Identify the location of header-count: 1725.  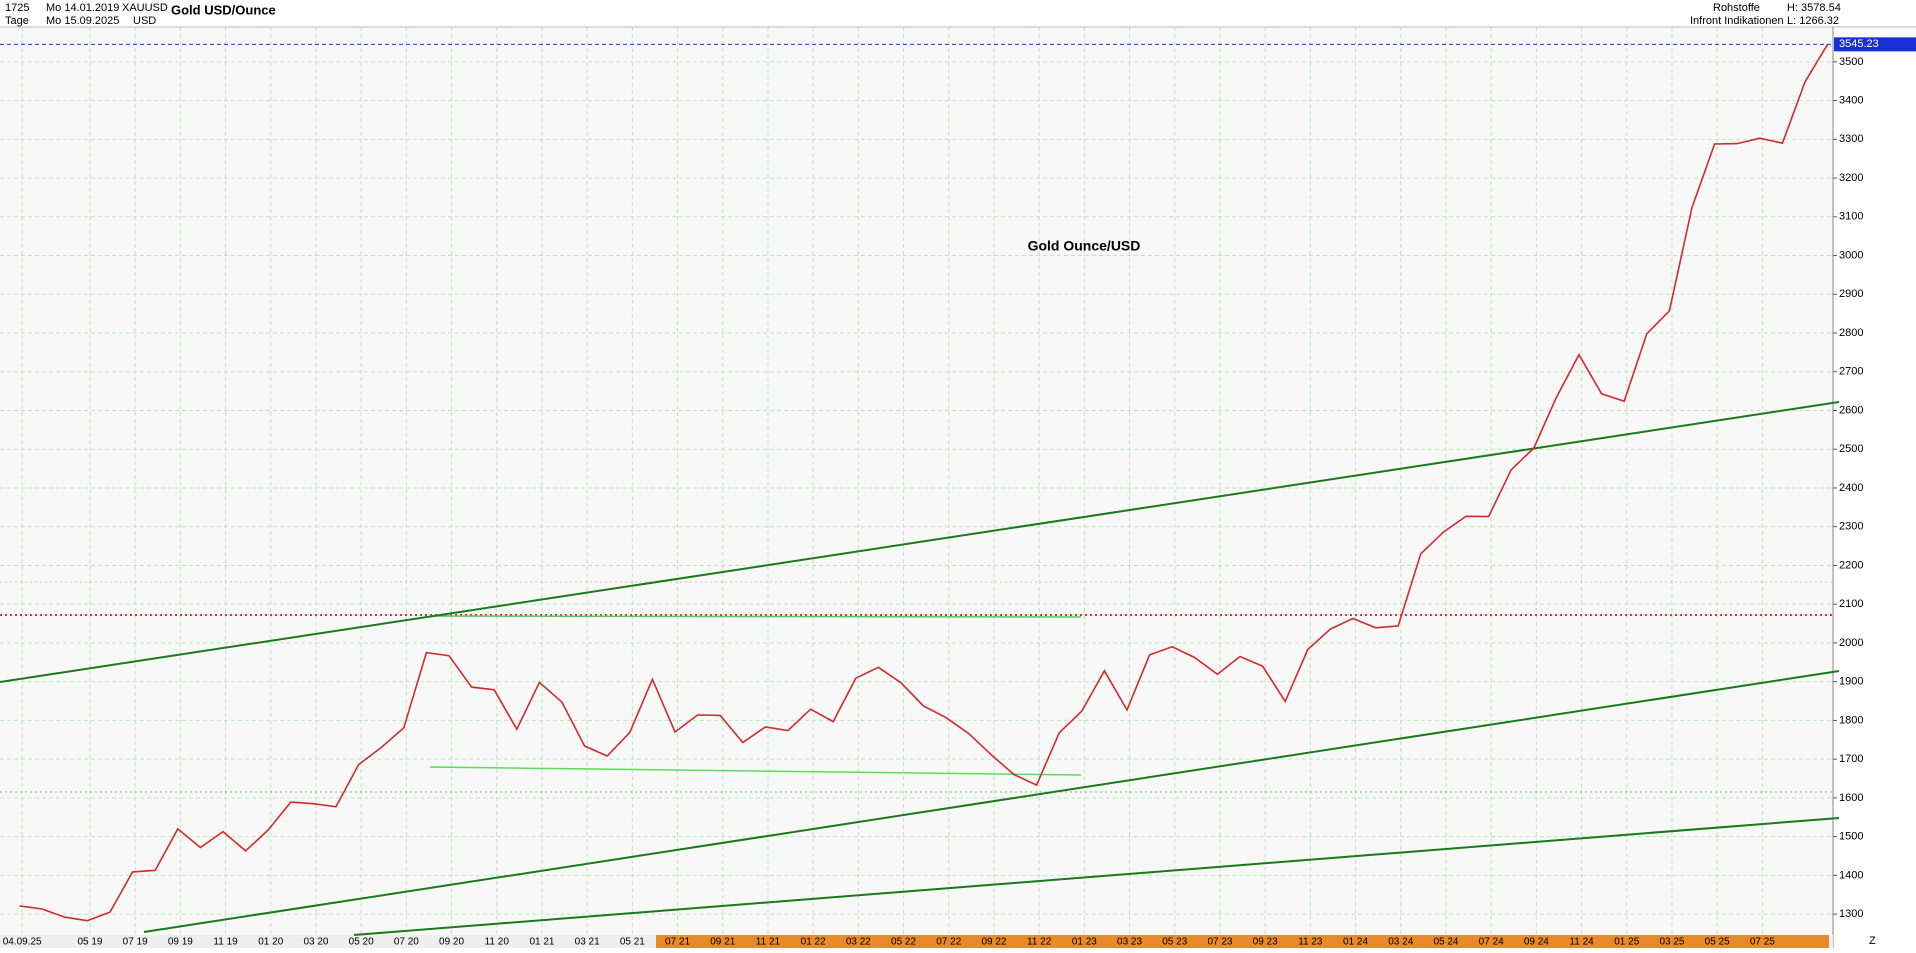
(17, 8).